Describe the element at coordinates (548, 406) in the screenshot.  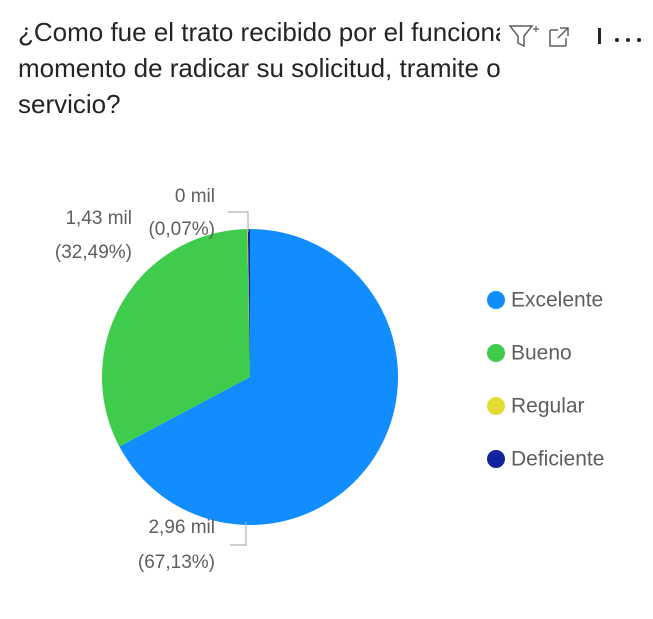
I see `legend-label: Regular` at that location.